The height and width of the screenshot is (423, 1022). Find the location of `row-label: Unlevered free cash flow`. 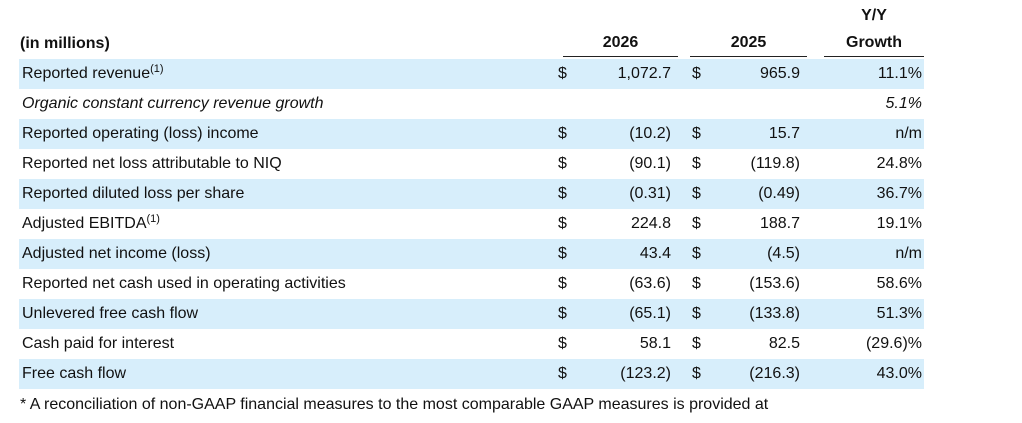

row-label: Unlevered free cash flow is located at coordinates (110, 314).